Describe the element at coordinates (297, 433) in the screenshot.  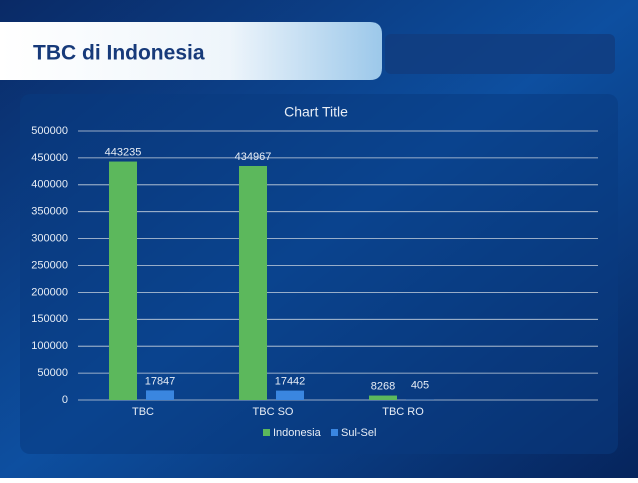
I see `legend-label: Indonesia` at that location.